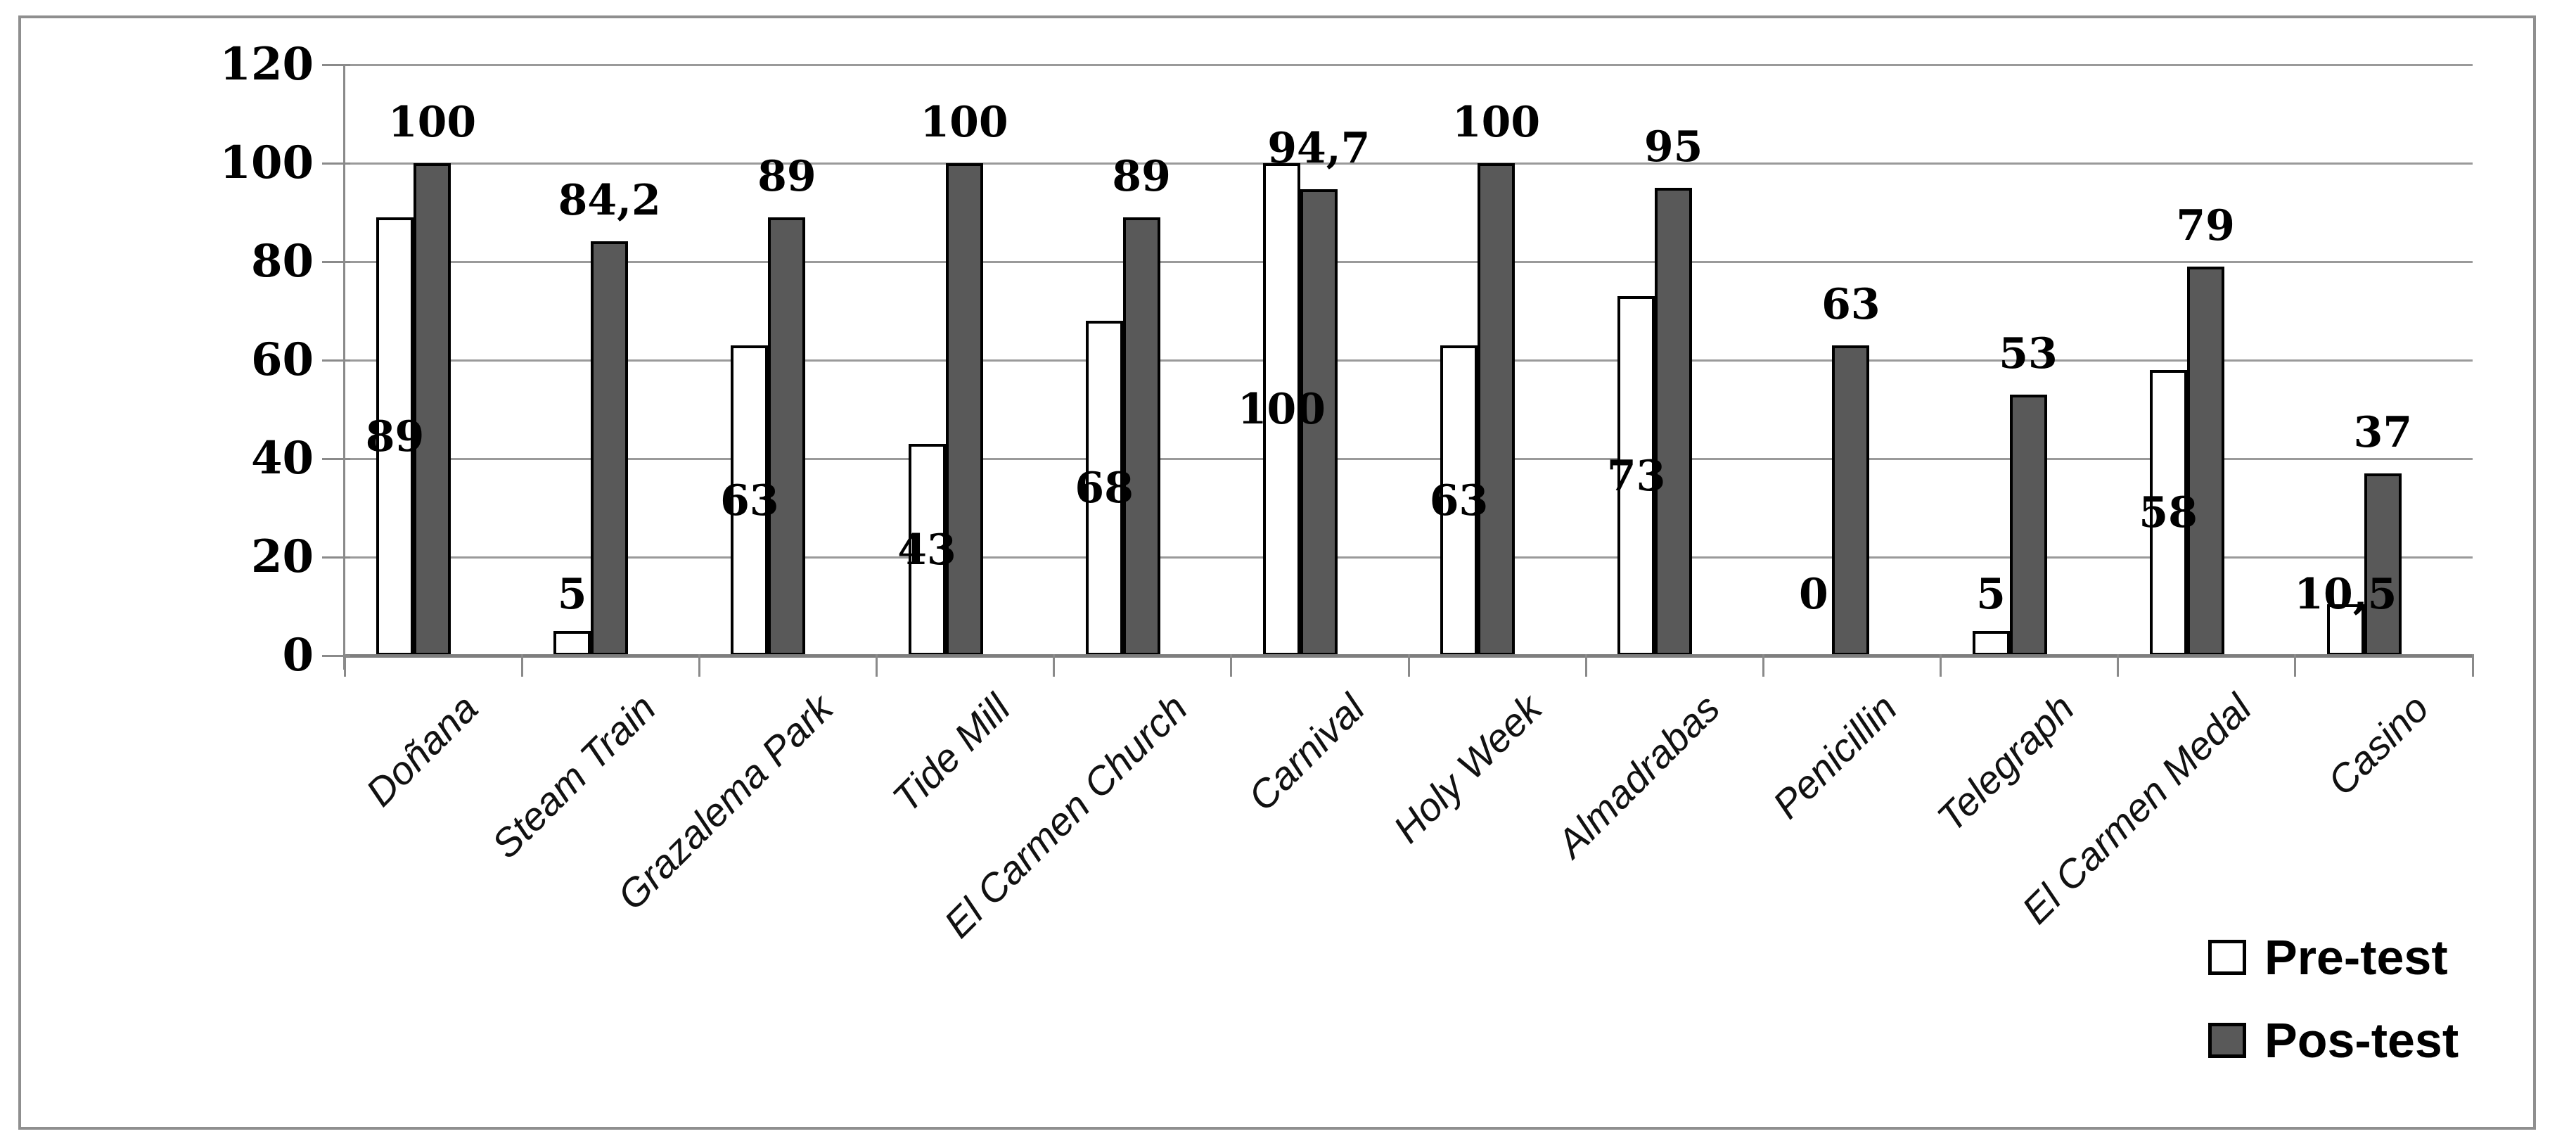 The image size is (2576, 1148). I want to click on pre-test-value-label-2: 63, so click(749, 501).